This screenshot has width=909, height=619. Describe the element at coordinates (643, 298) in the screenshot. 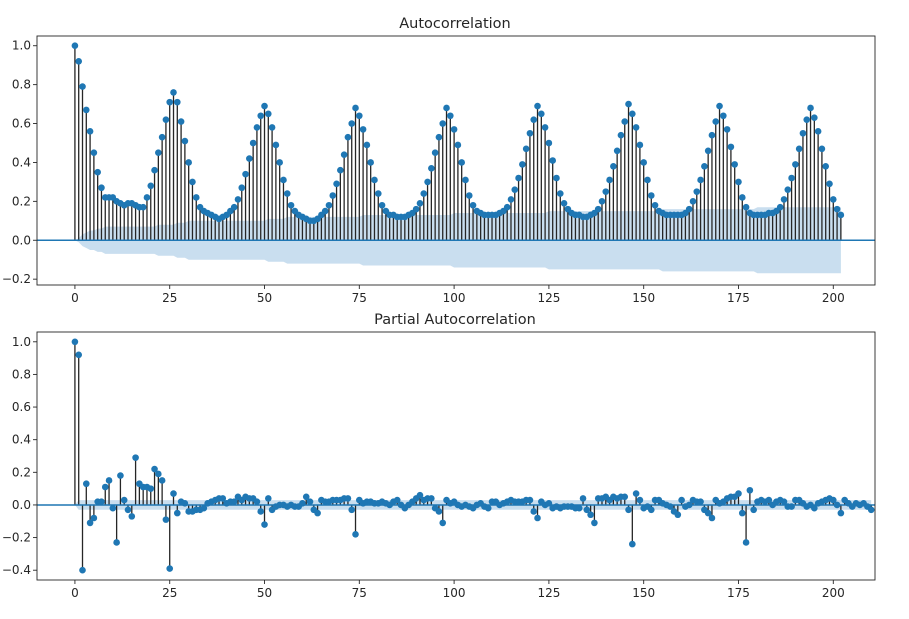

I see `x-tick-label: 150` at that location.